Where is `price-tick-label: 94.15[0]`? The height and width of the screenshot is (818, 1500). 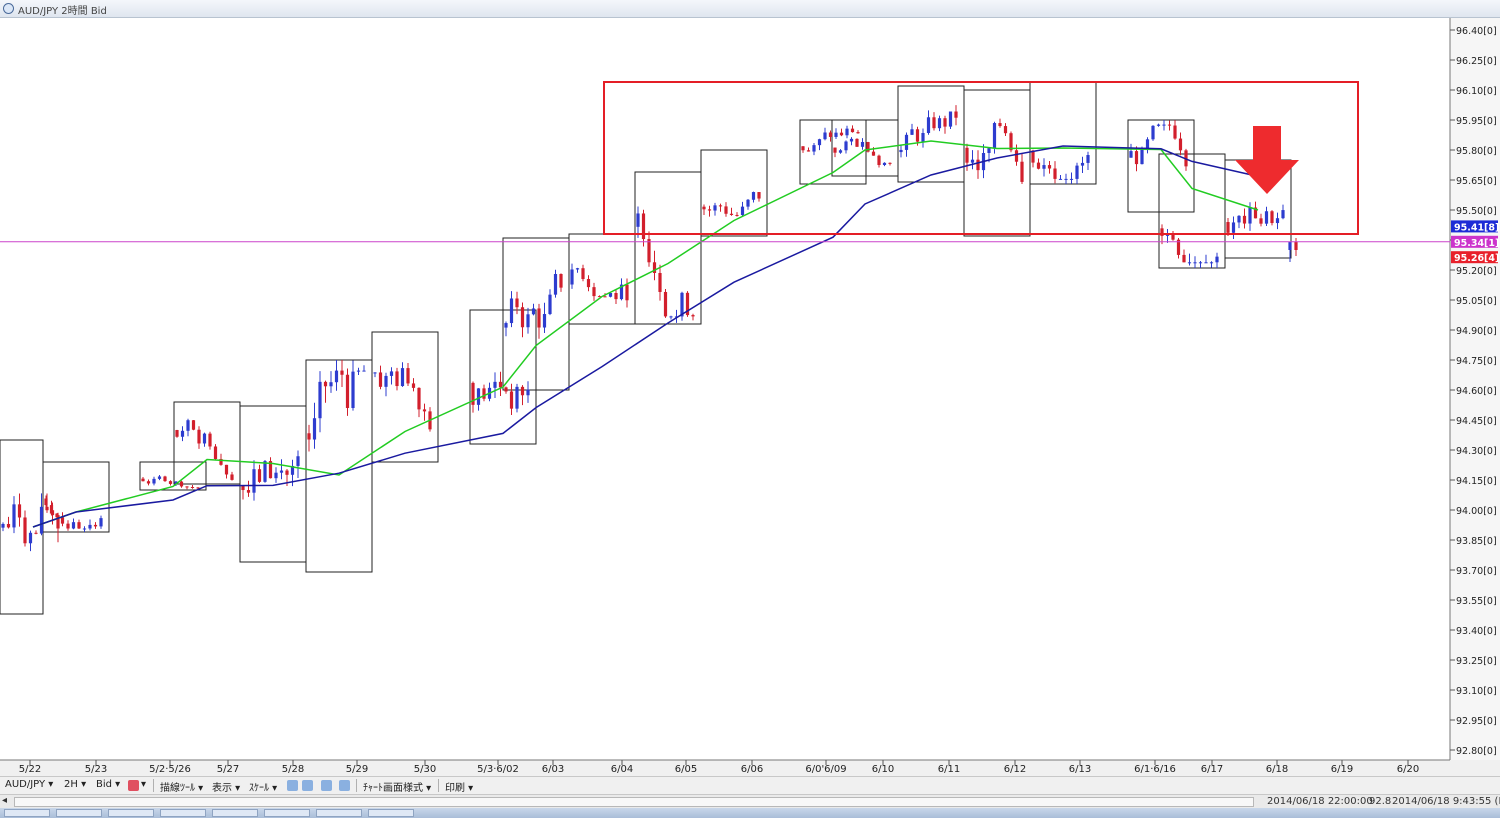 price-tick-label: 94.15[0] is located at coordinates (1476, 481).